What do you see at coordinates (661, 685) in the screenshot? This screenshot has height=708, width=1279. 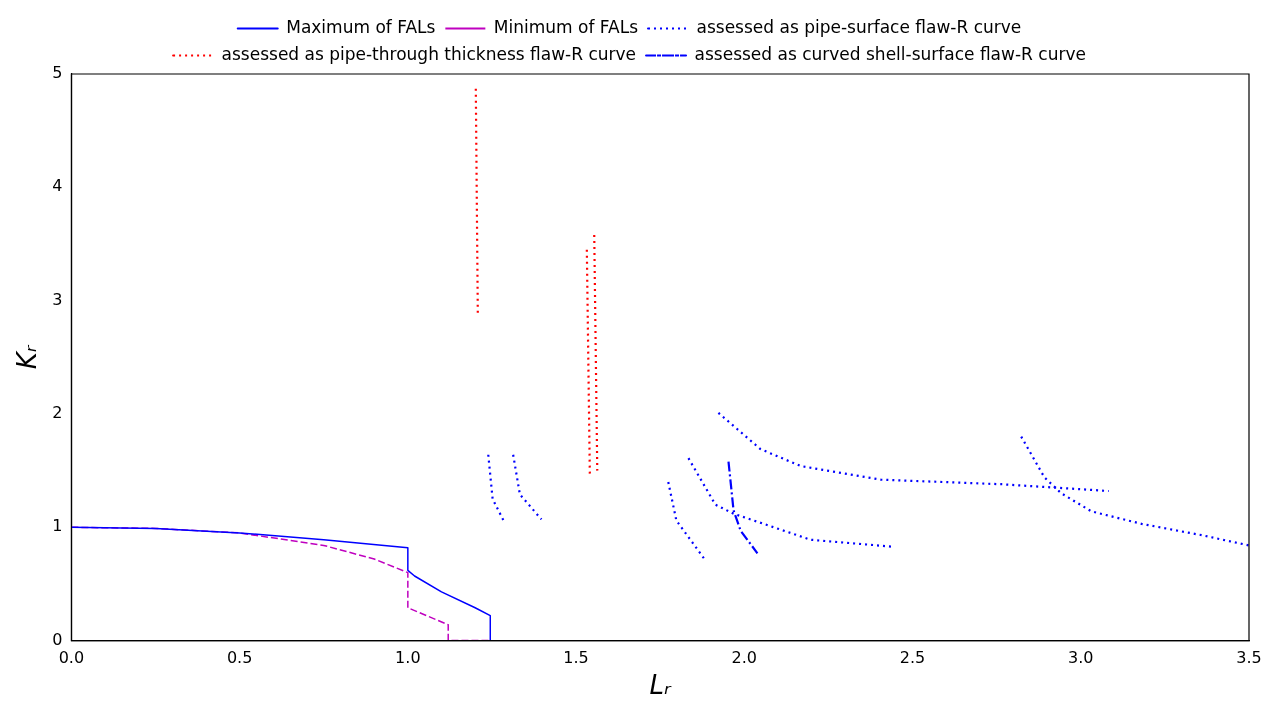 I see `x-axis-title: Lᵣ` at bounding box center [661, 685].